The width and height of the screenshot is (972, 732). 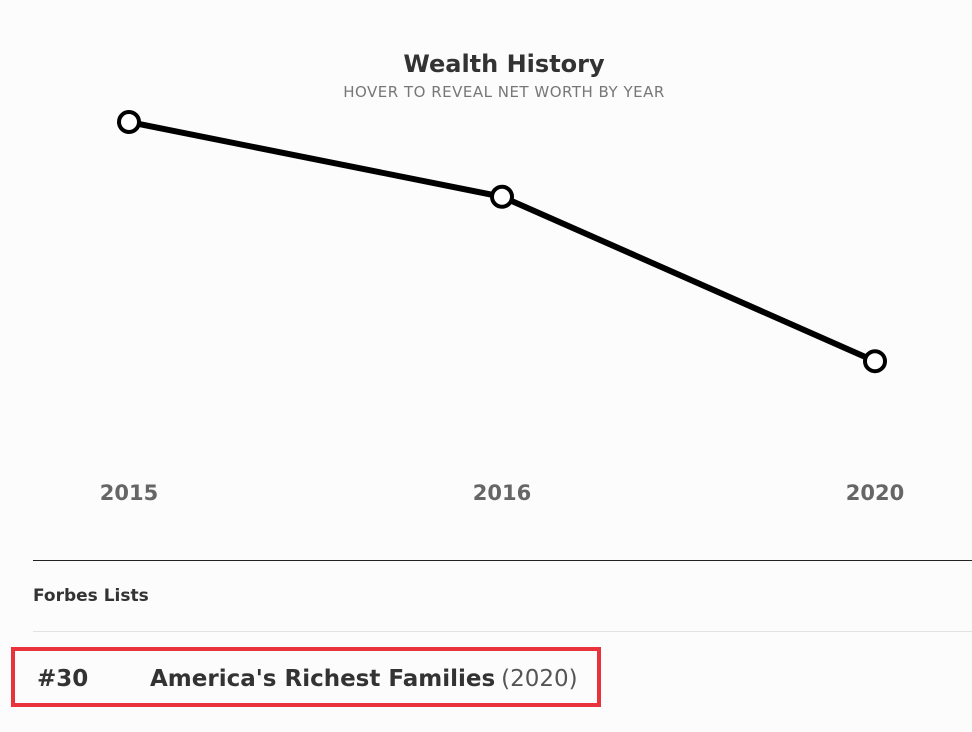 I want to click on data-point-2016, so click(x=502, y=196).